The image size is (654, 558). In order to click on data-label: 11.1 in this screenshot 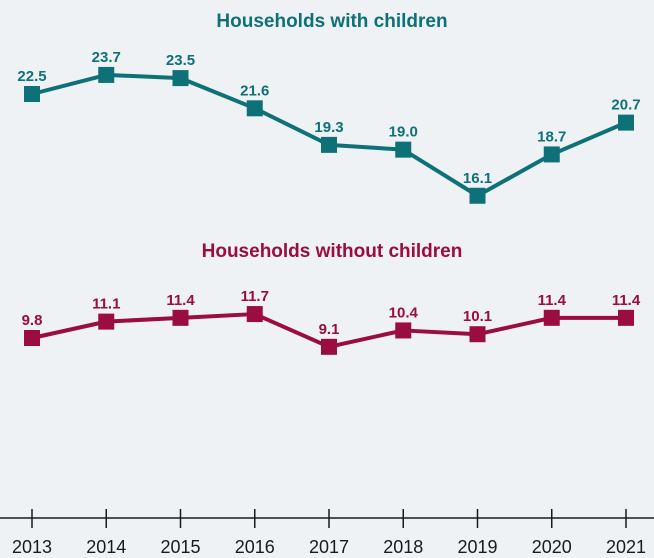, I will do `click(106, 304)`.